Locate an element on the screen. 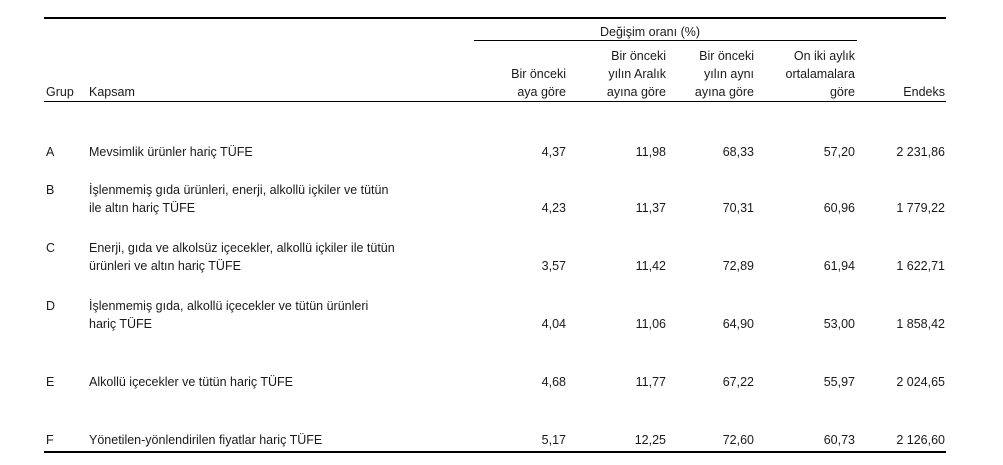 The image size is (1003, 465). row-grup: C is located at coordinates (51, 248).